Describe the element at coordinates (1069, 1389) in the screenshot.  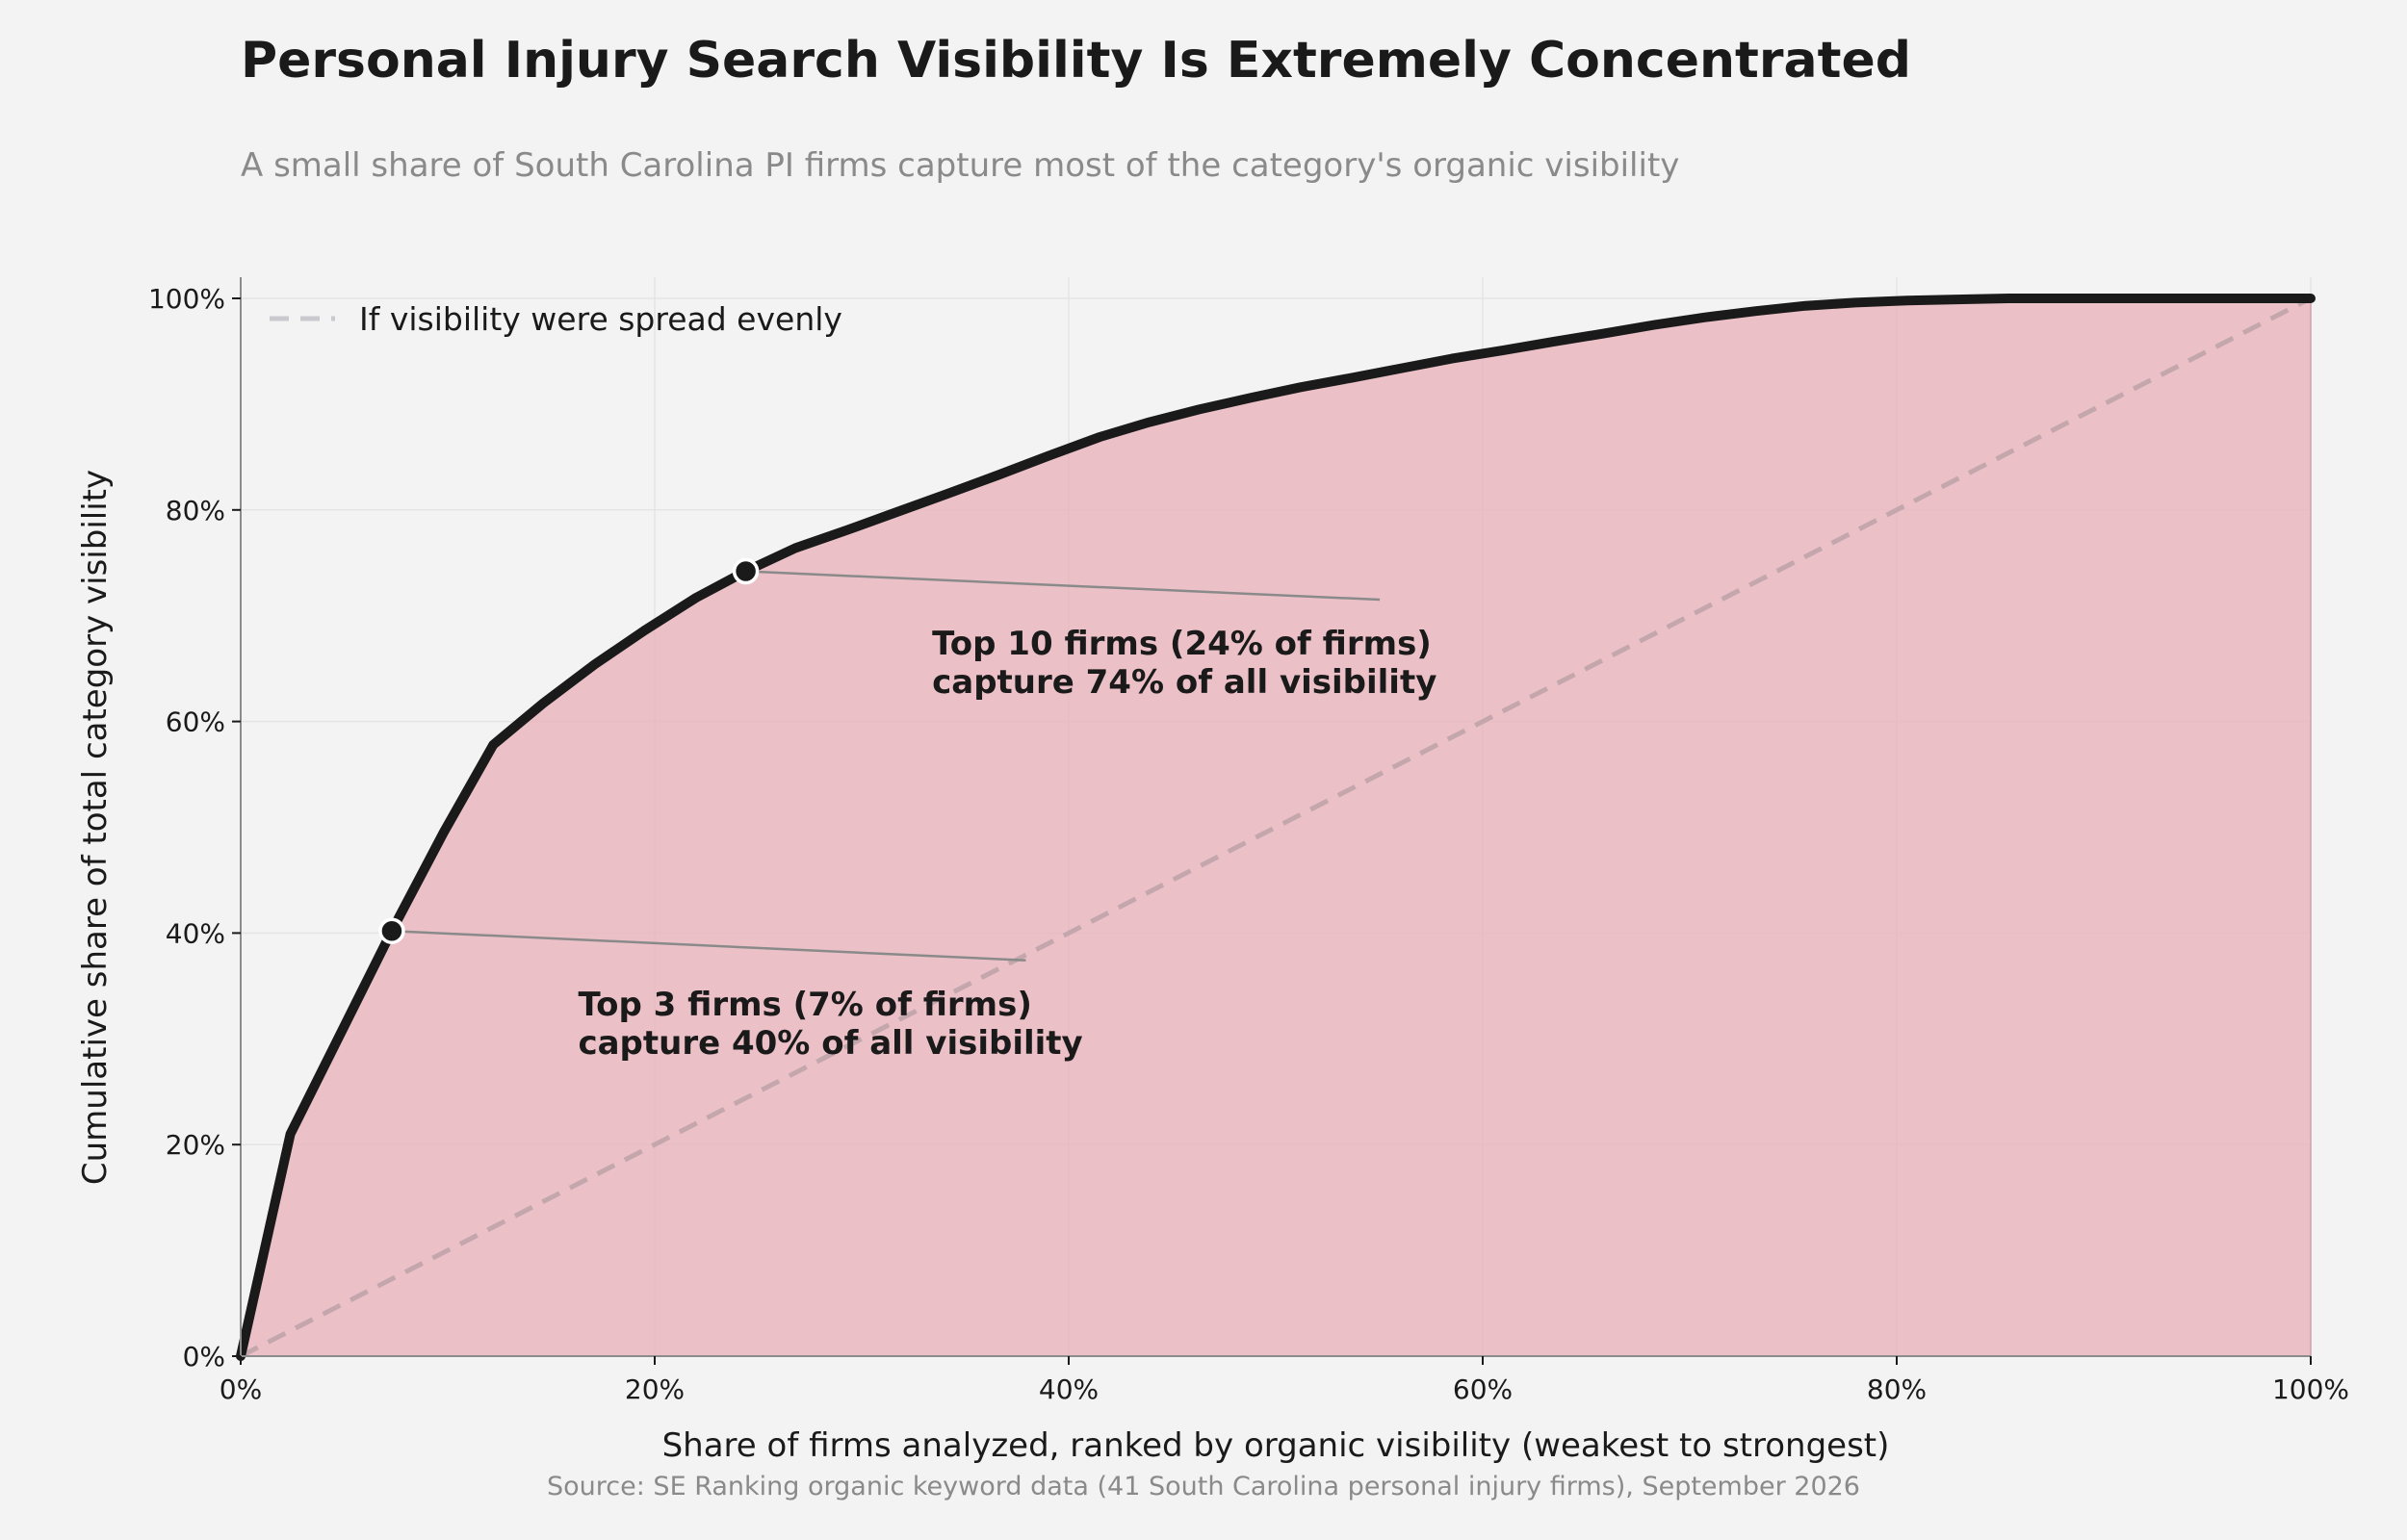
I see `x-tick-label: 40%` at that location.